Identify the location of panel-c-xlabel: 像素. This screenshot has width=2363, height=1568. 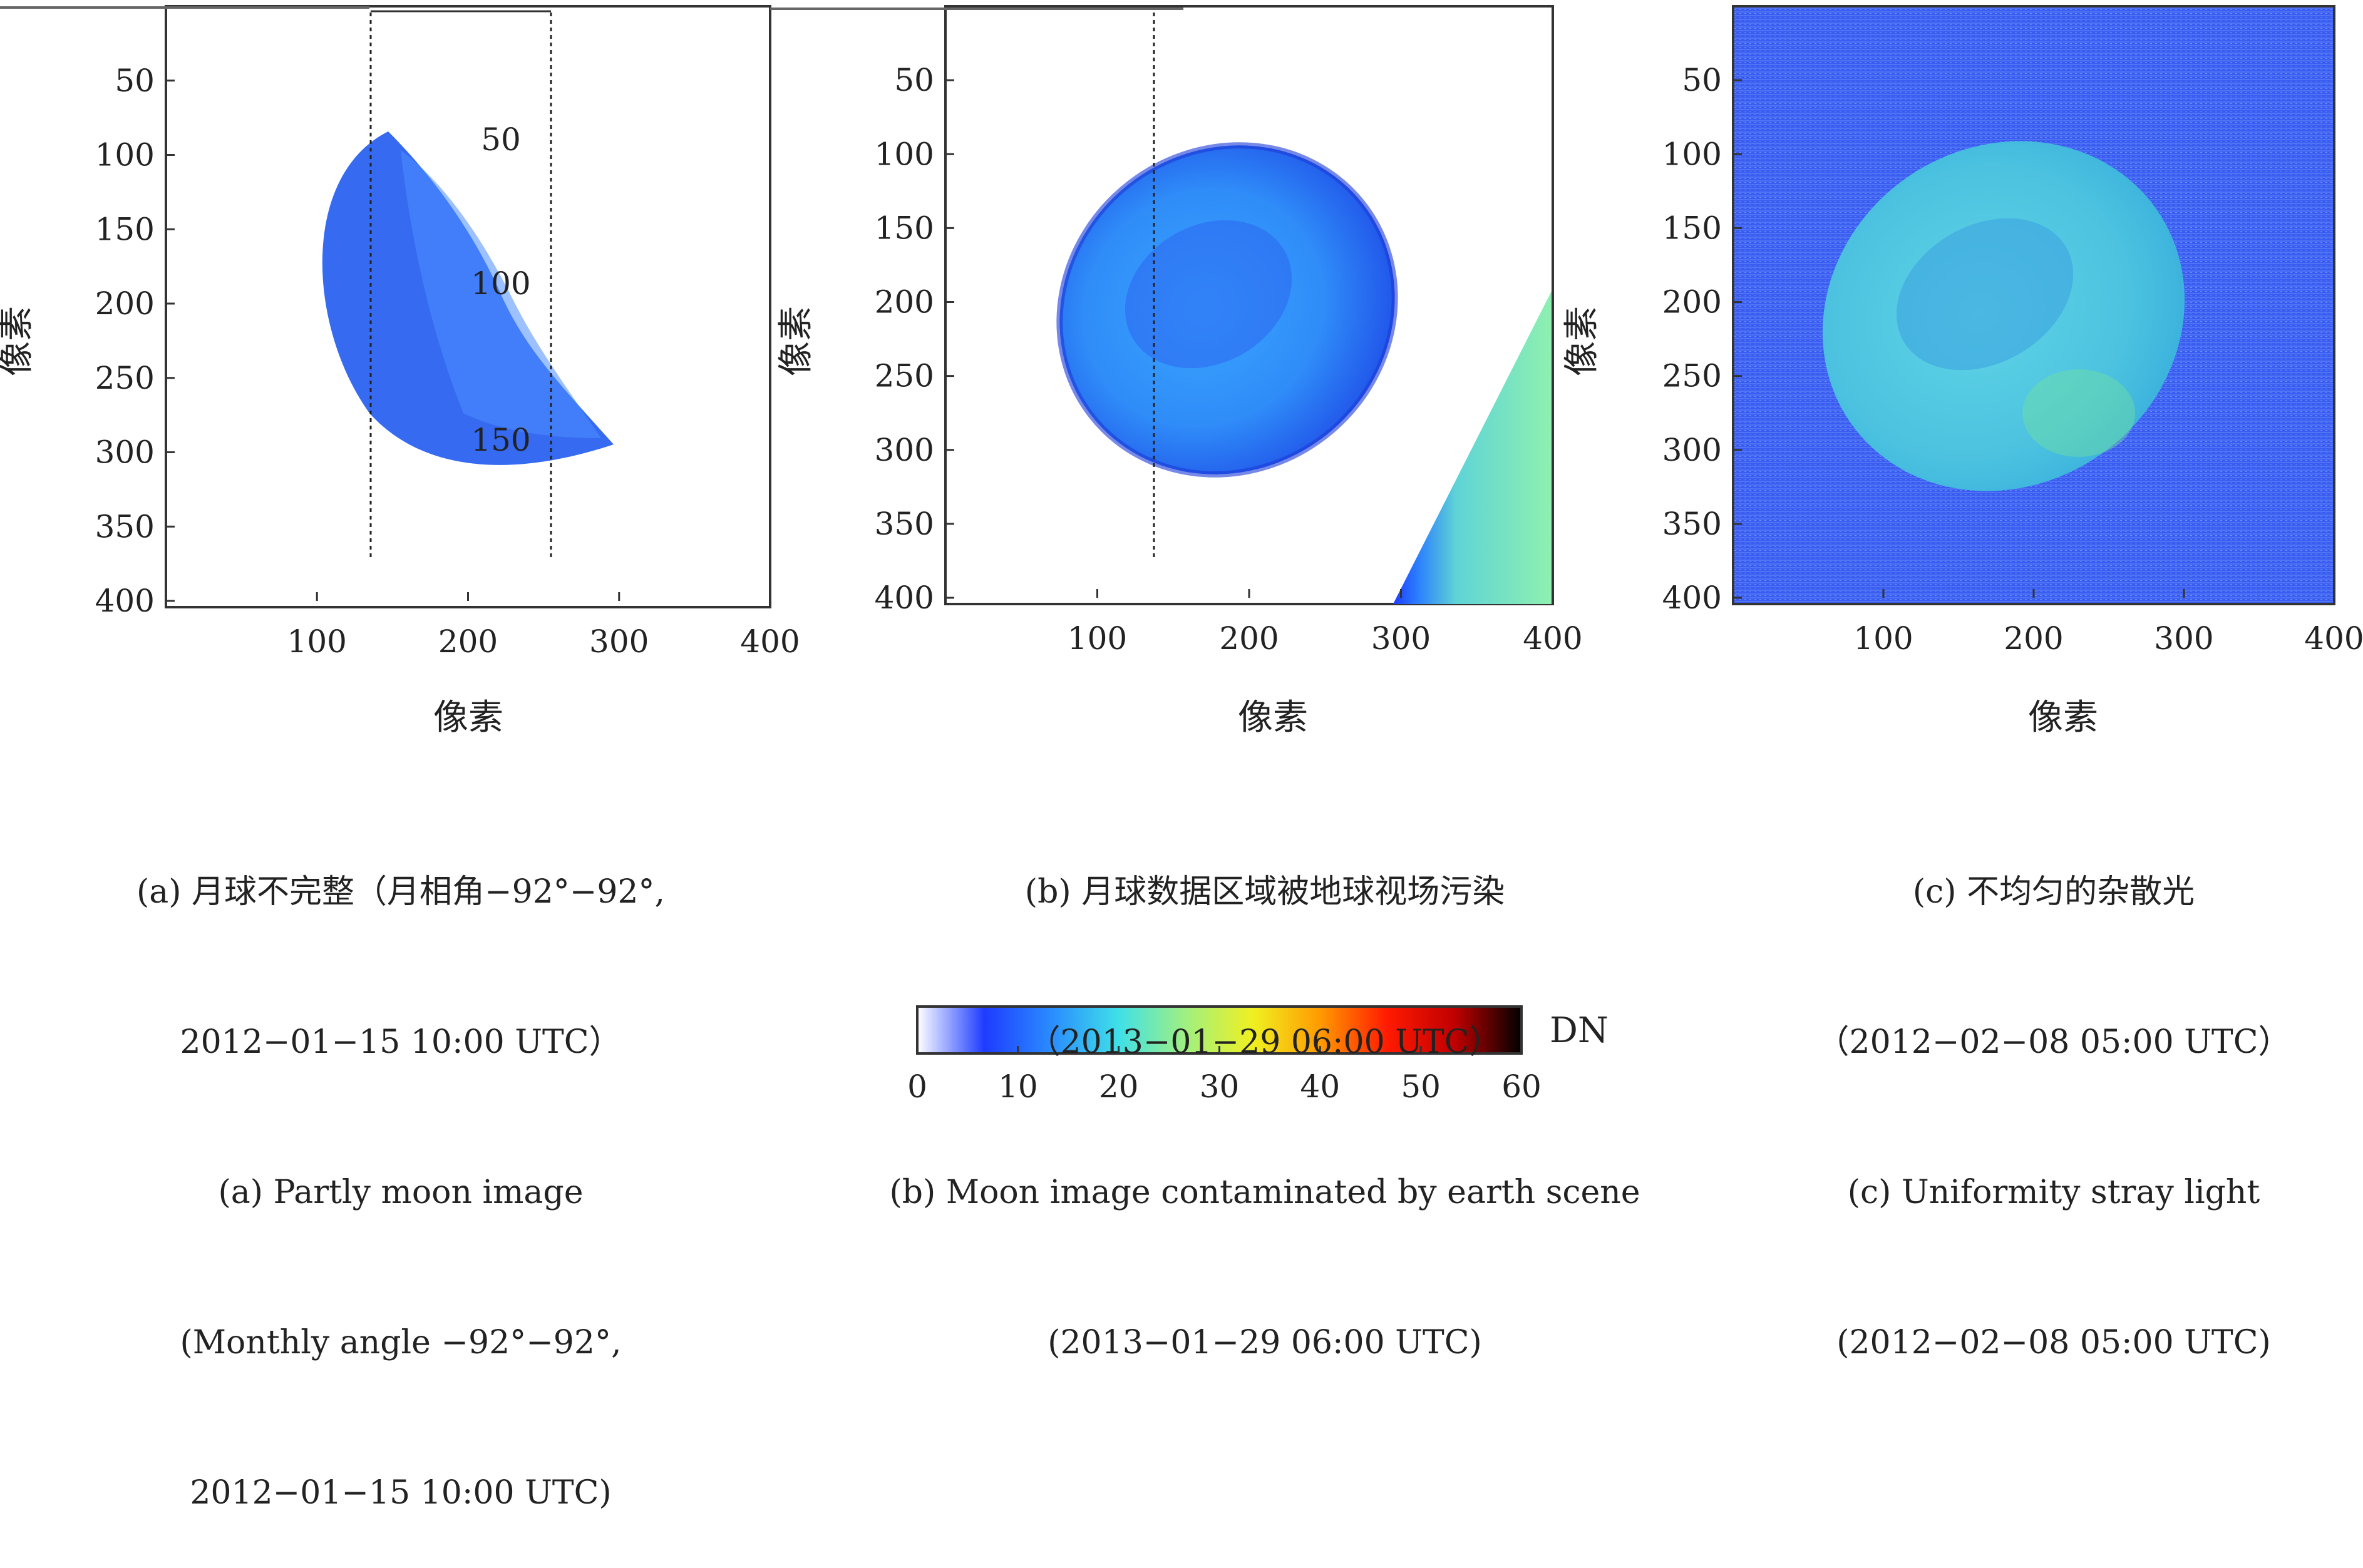
(2063, 717).